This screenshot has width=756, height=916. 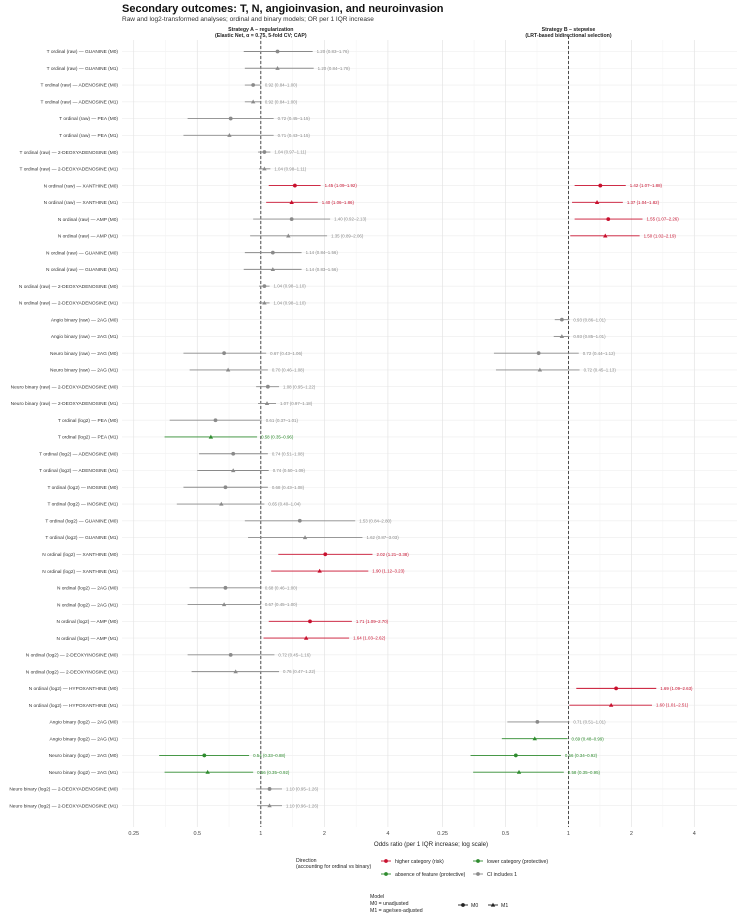 What do you see at coordinates (584, 772) in the screenshot?
I see `estimate-label: 0.58 (0.35–0.95)` at bounding box center [584, 772].